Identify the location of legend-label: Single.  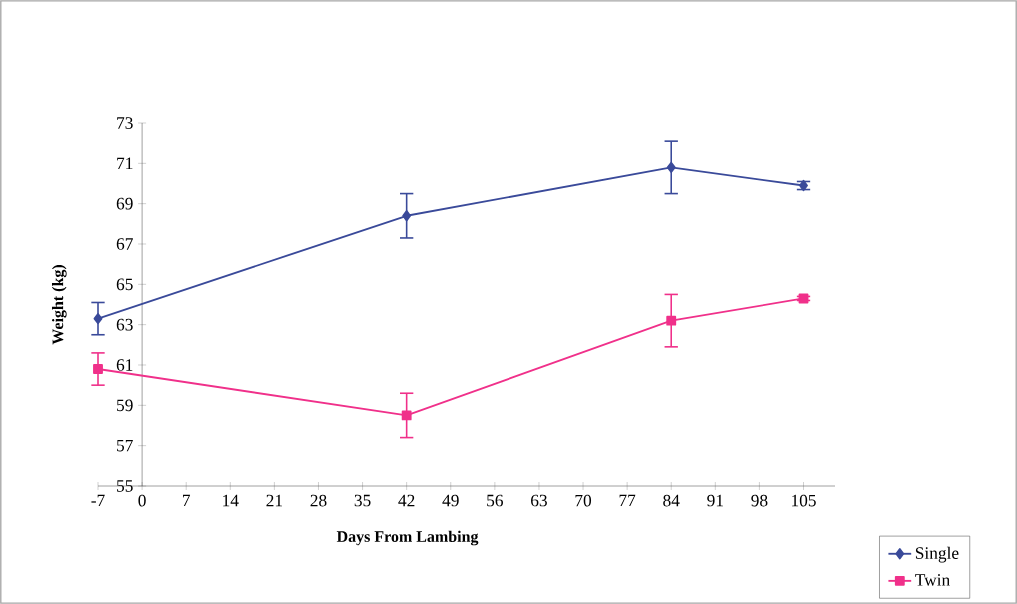
(937, 554).